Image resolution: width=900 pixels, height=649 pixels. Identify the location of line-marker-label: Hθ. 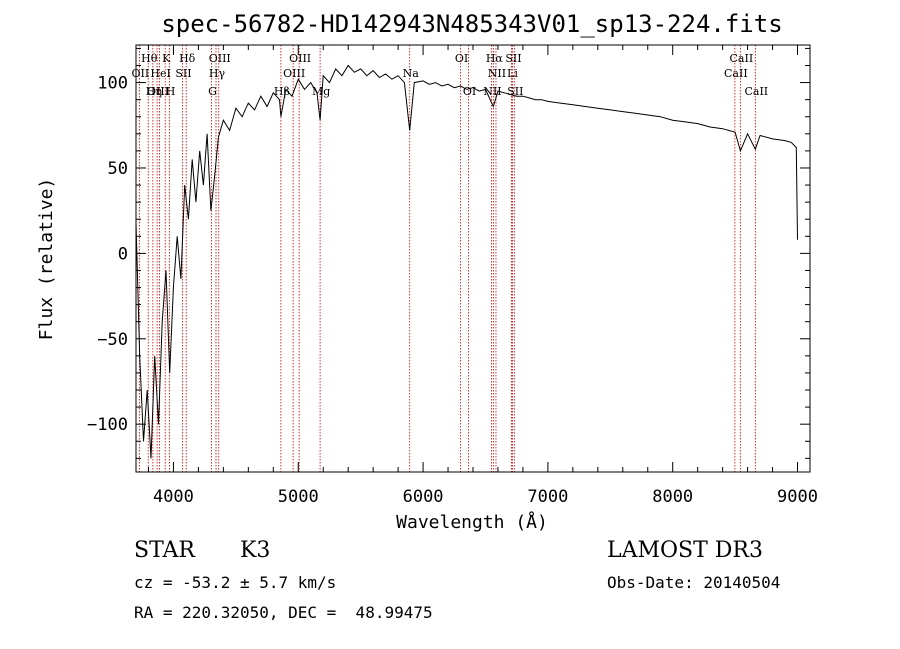
(149, 58).